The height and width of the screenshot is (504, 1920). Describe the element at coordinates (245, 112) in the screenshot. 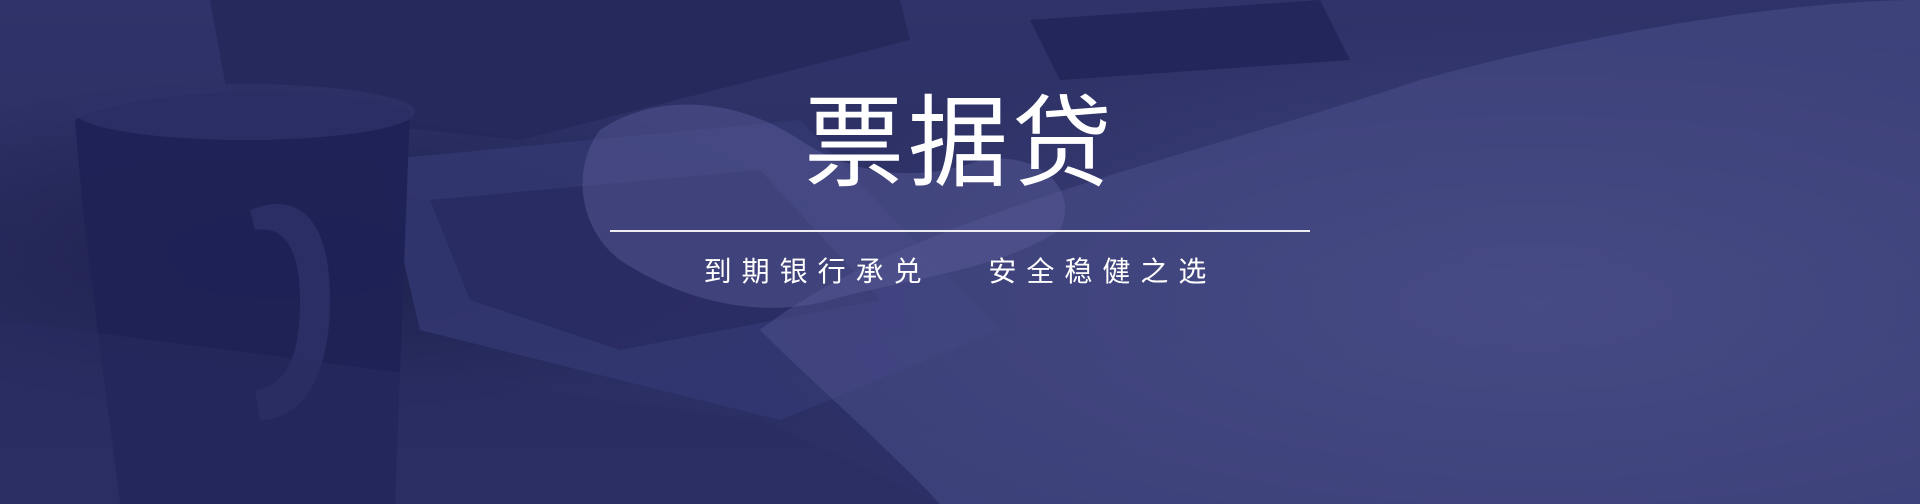

I see `mug-rim-shape` at that location.